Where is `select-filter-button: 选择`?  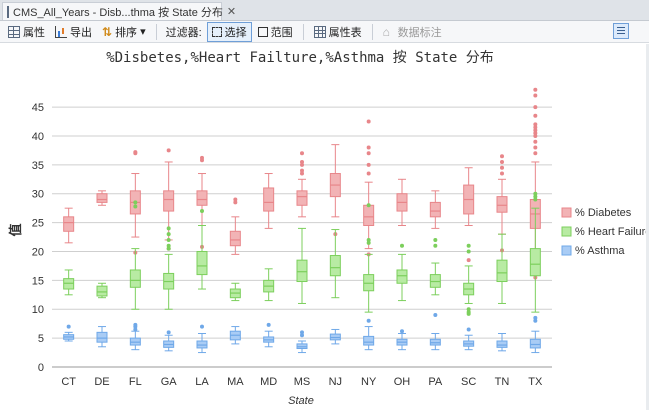
select-filter-button: 选择 is located at coordinates (229, 31).